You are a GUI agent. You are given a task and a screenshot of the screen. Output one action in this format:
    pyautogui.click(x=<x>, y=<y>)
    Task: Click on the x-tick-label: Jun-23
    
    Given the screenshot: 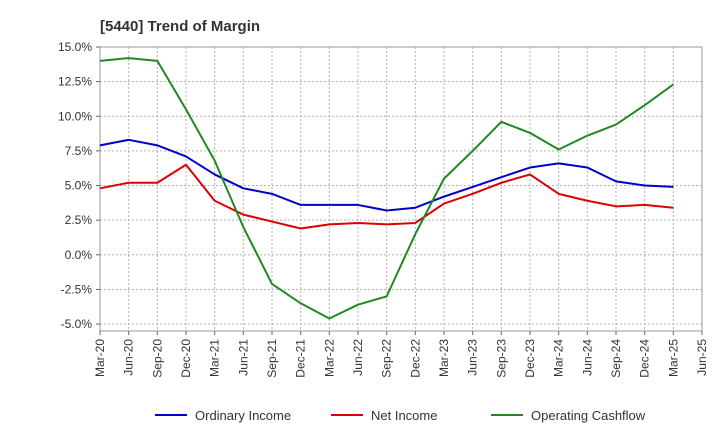 What is the action you would take?
    pyautogui.click(x=473, y=357)
    